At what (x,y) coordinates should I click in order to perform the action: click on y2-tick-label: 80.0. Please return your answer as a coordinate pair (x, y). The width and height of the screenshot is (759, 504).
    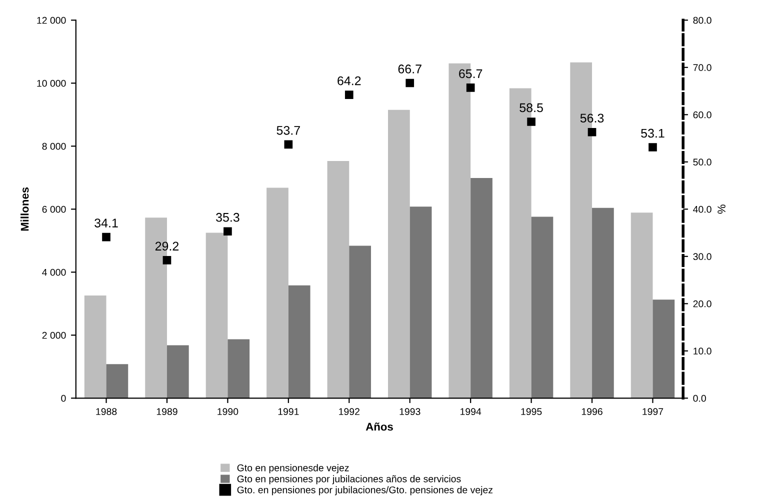
    Looking at the image, I should click on (702, 20).